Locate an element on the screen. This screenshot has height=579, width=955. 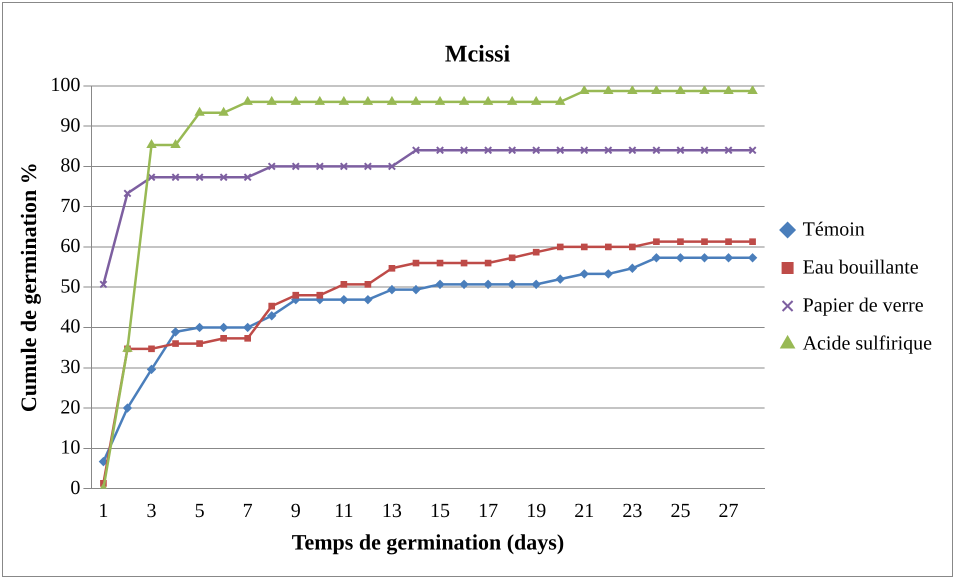
x-tick-label: 3 is located at coordinates (151, 511).